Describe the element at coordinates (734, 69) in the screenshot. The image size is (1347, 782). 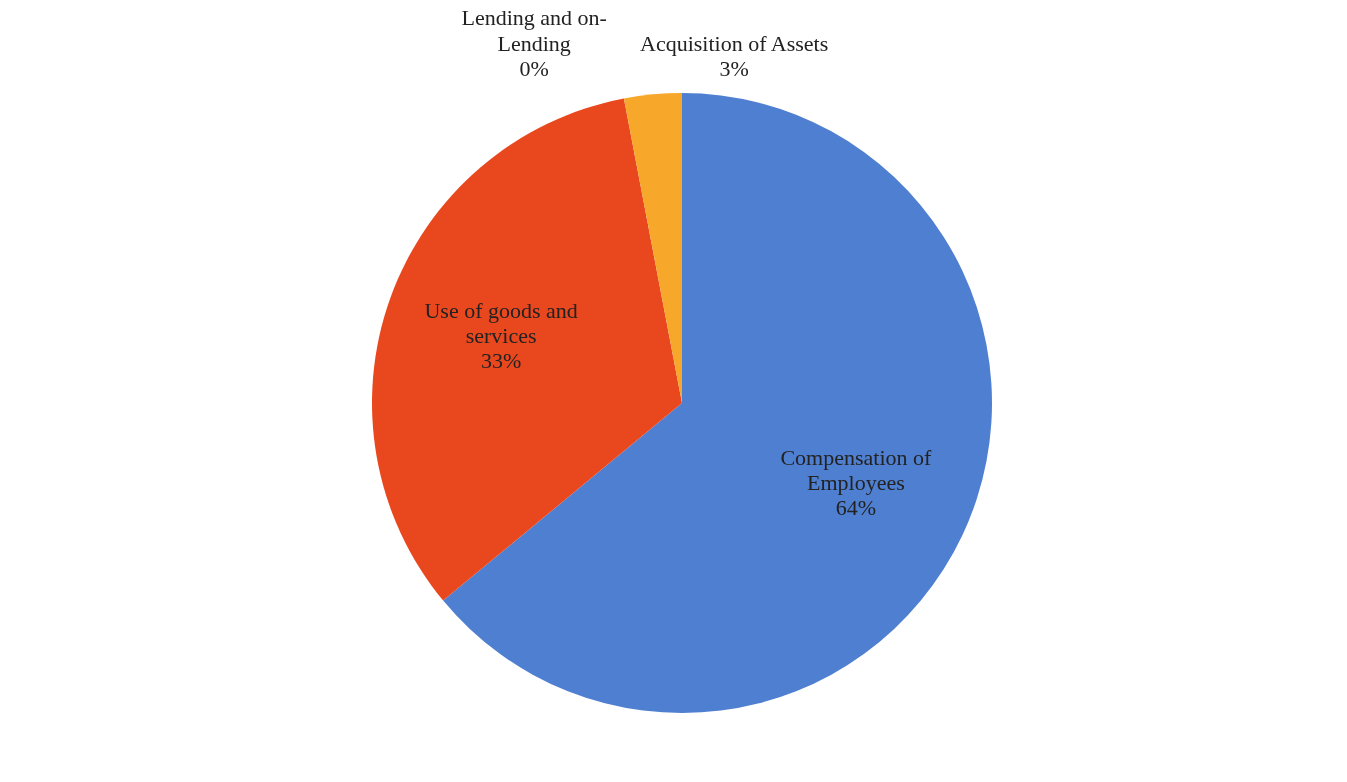
I see `data-label: 3%` at that location.